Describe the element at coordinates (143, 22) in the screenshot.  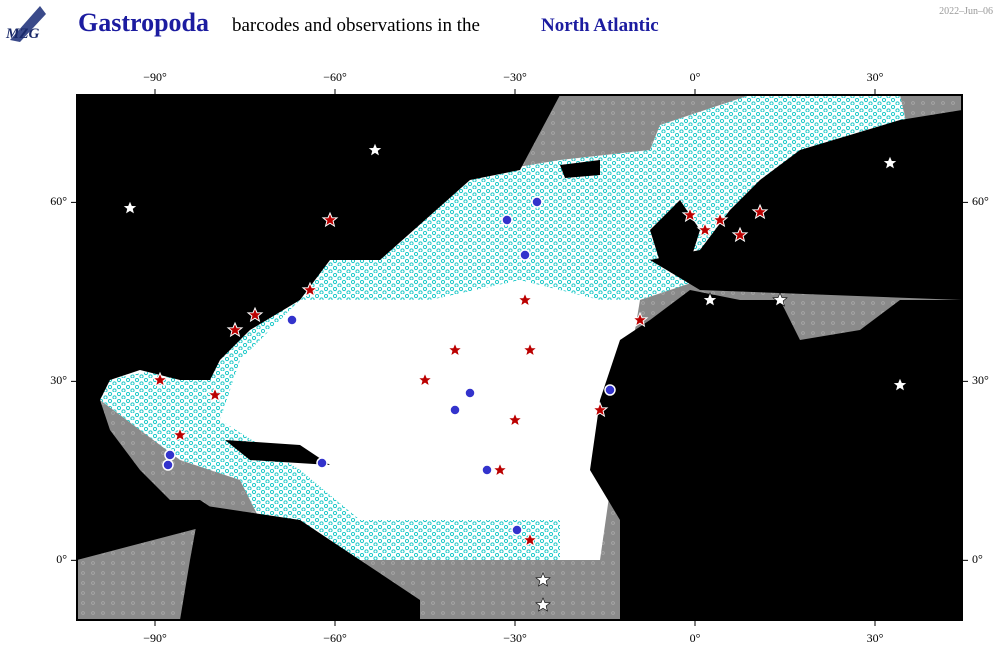
I see `title-taxon: Gastropoda` at that location.